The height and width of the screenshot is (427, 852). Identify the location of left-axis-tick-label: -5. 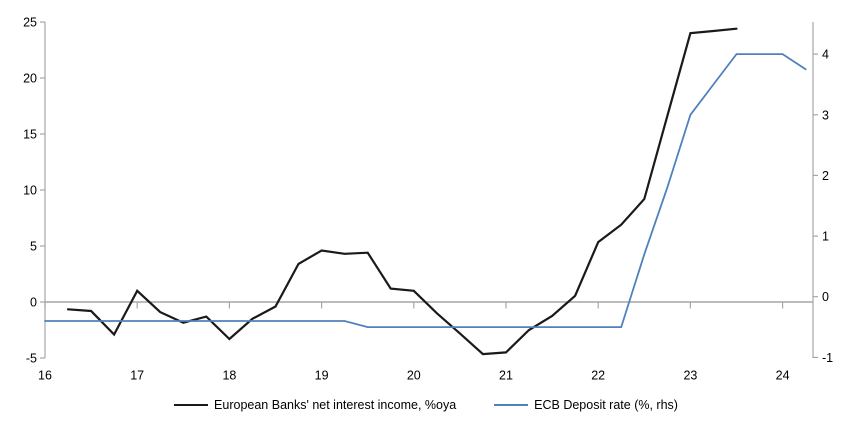
(31, 359).